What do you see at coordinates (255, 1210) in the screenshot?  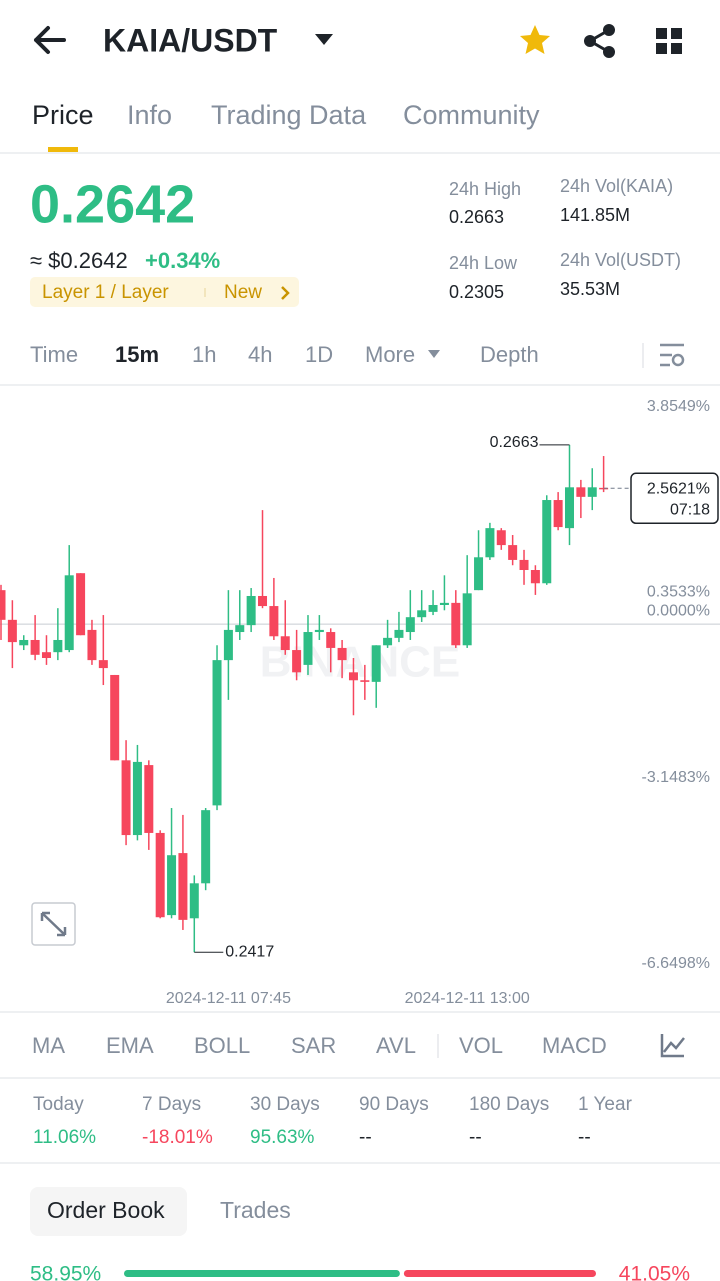 I see `book-tab: Trades` at bounding box center [255, 1210].